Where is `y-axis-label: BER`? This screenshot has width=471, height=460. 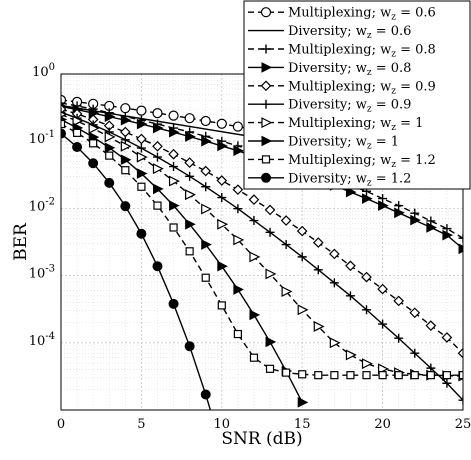 y-axis-label: BER is located at coordinates (21, 241).